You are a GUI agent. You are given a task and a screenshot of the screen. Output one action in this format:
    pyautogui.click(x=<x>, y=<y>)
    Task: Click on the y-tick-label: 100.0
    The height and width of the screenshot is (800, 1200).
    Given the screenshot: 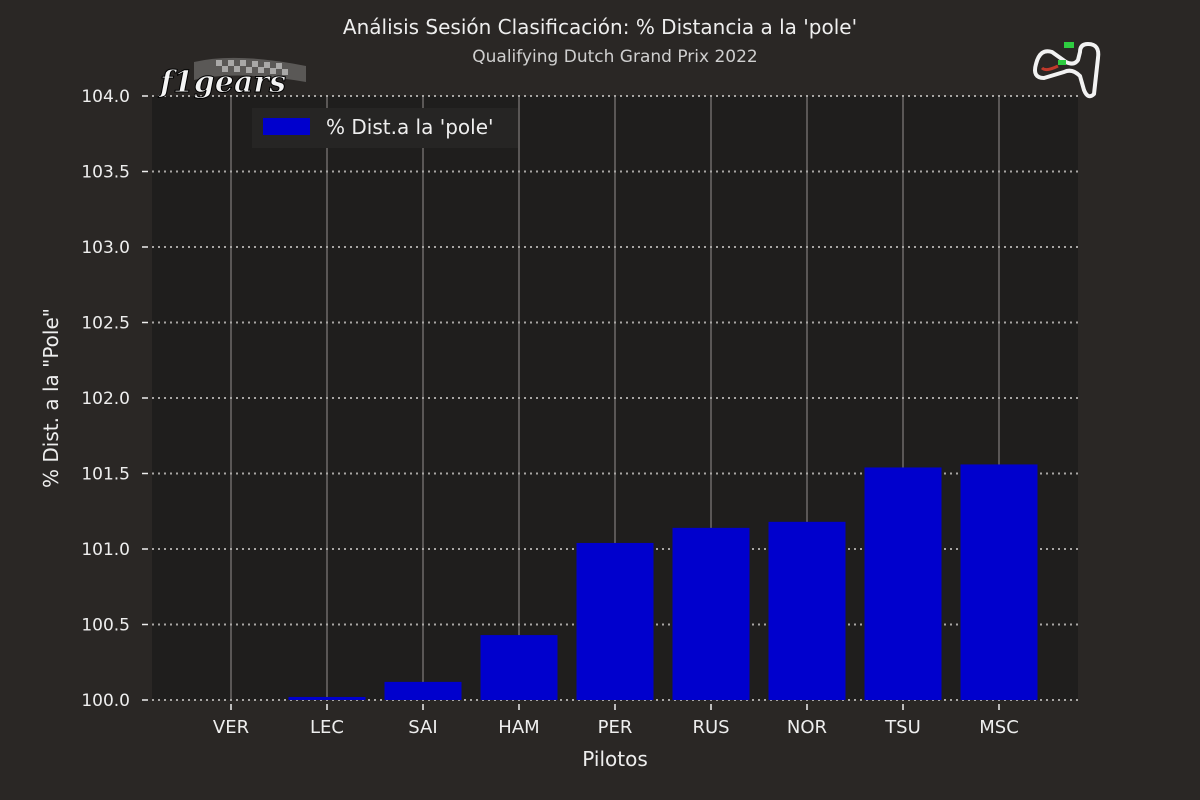 What is the action you would take?
    pyautogui.click(x=105, y=701)
    